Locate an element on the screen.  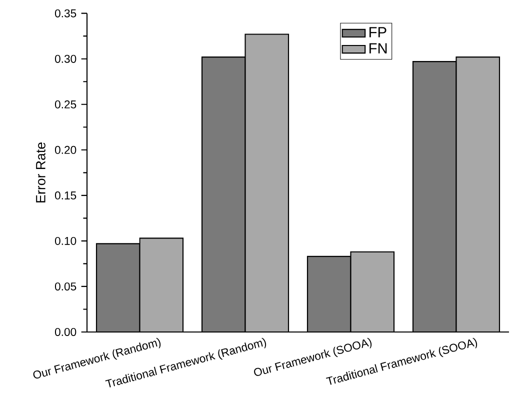
y-tick-label: 0.20 is located at coordinates (65, 150).